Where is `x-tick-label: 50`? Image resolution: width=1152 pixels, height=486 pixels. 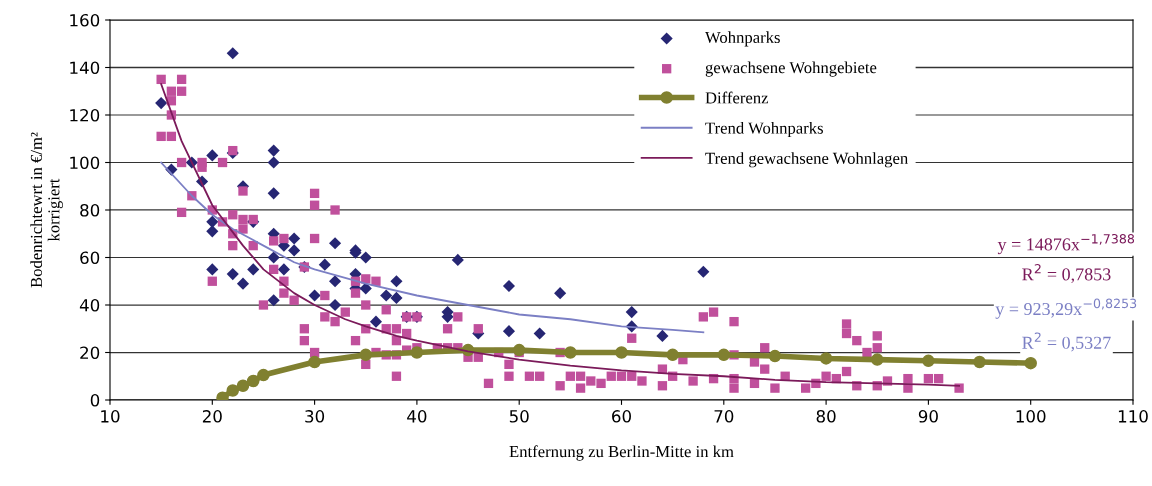 x-tick-label: 50 is located at coordinates (519, 416).